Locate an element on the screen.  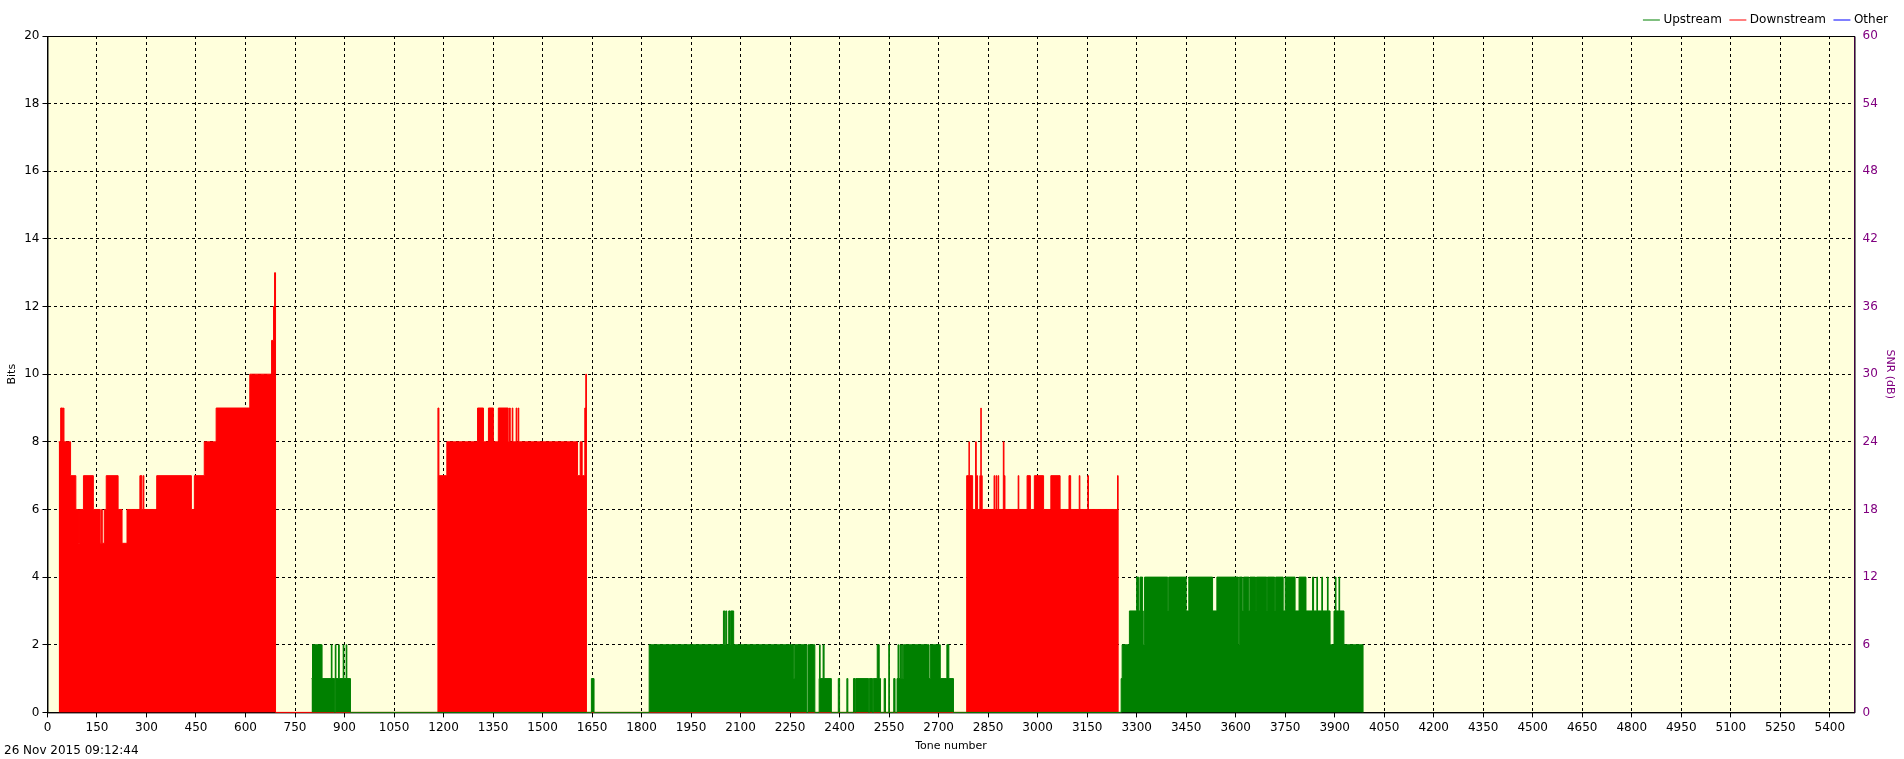
x-tick-label: 600 is located at coordinates (245, 726).